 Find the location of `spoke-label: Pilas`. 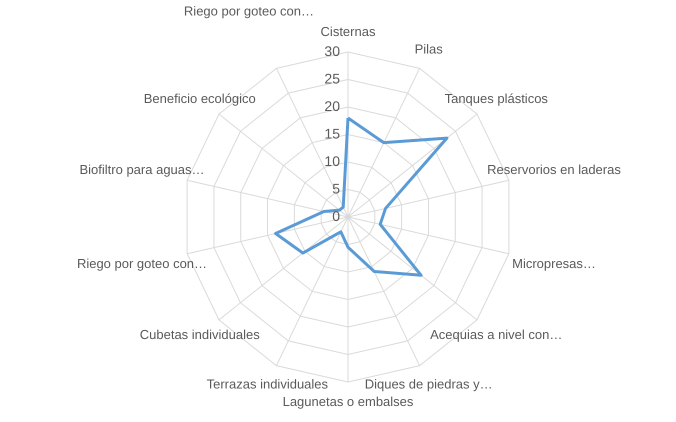

spoke-label: Pilas is located at coordinates (429, 48).